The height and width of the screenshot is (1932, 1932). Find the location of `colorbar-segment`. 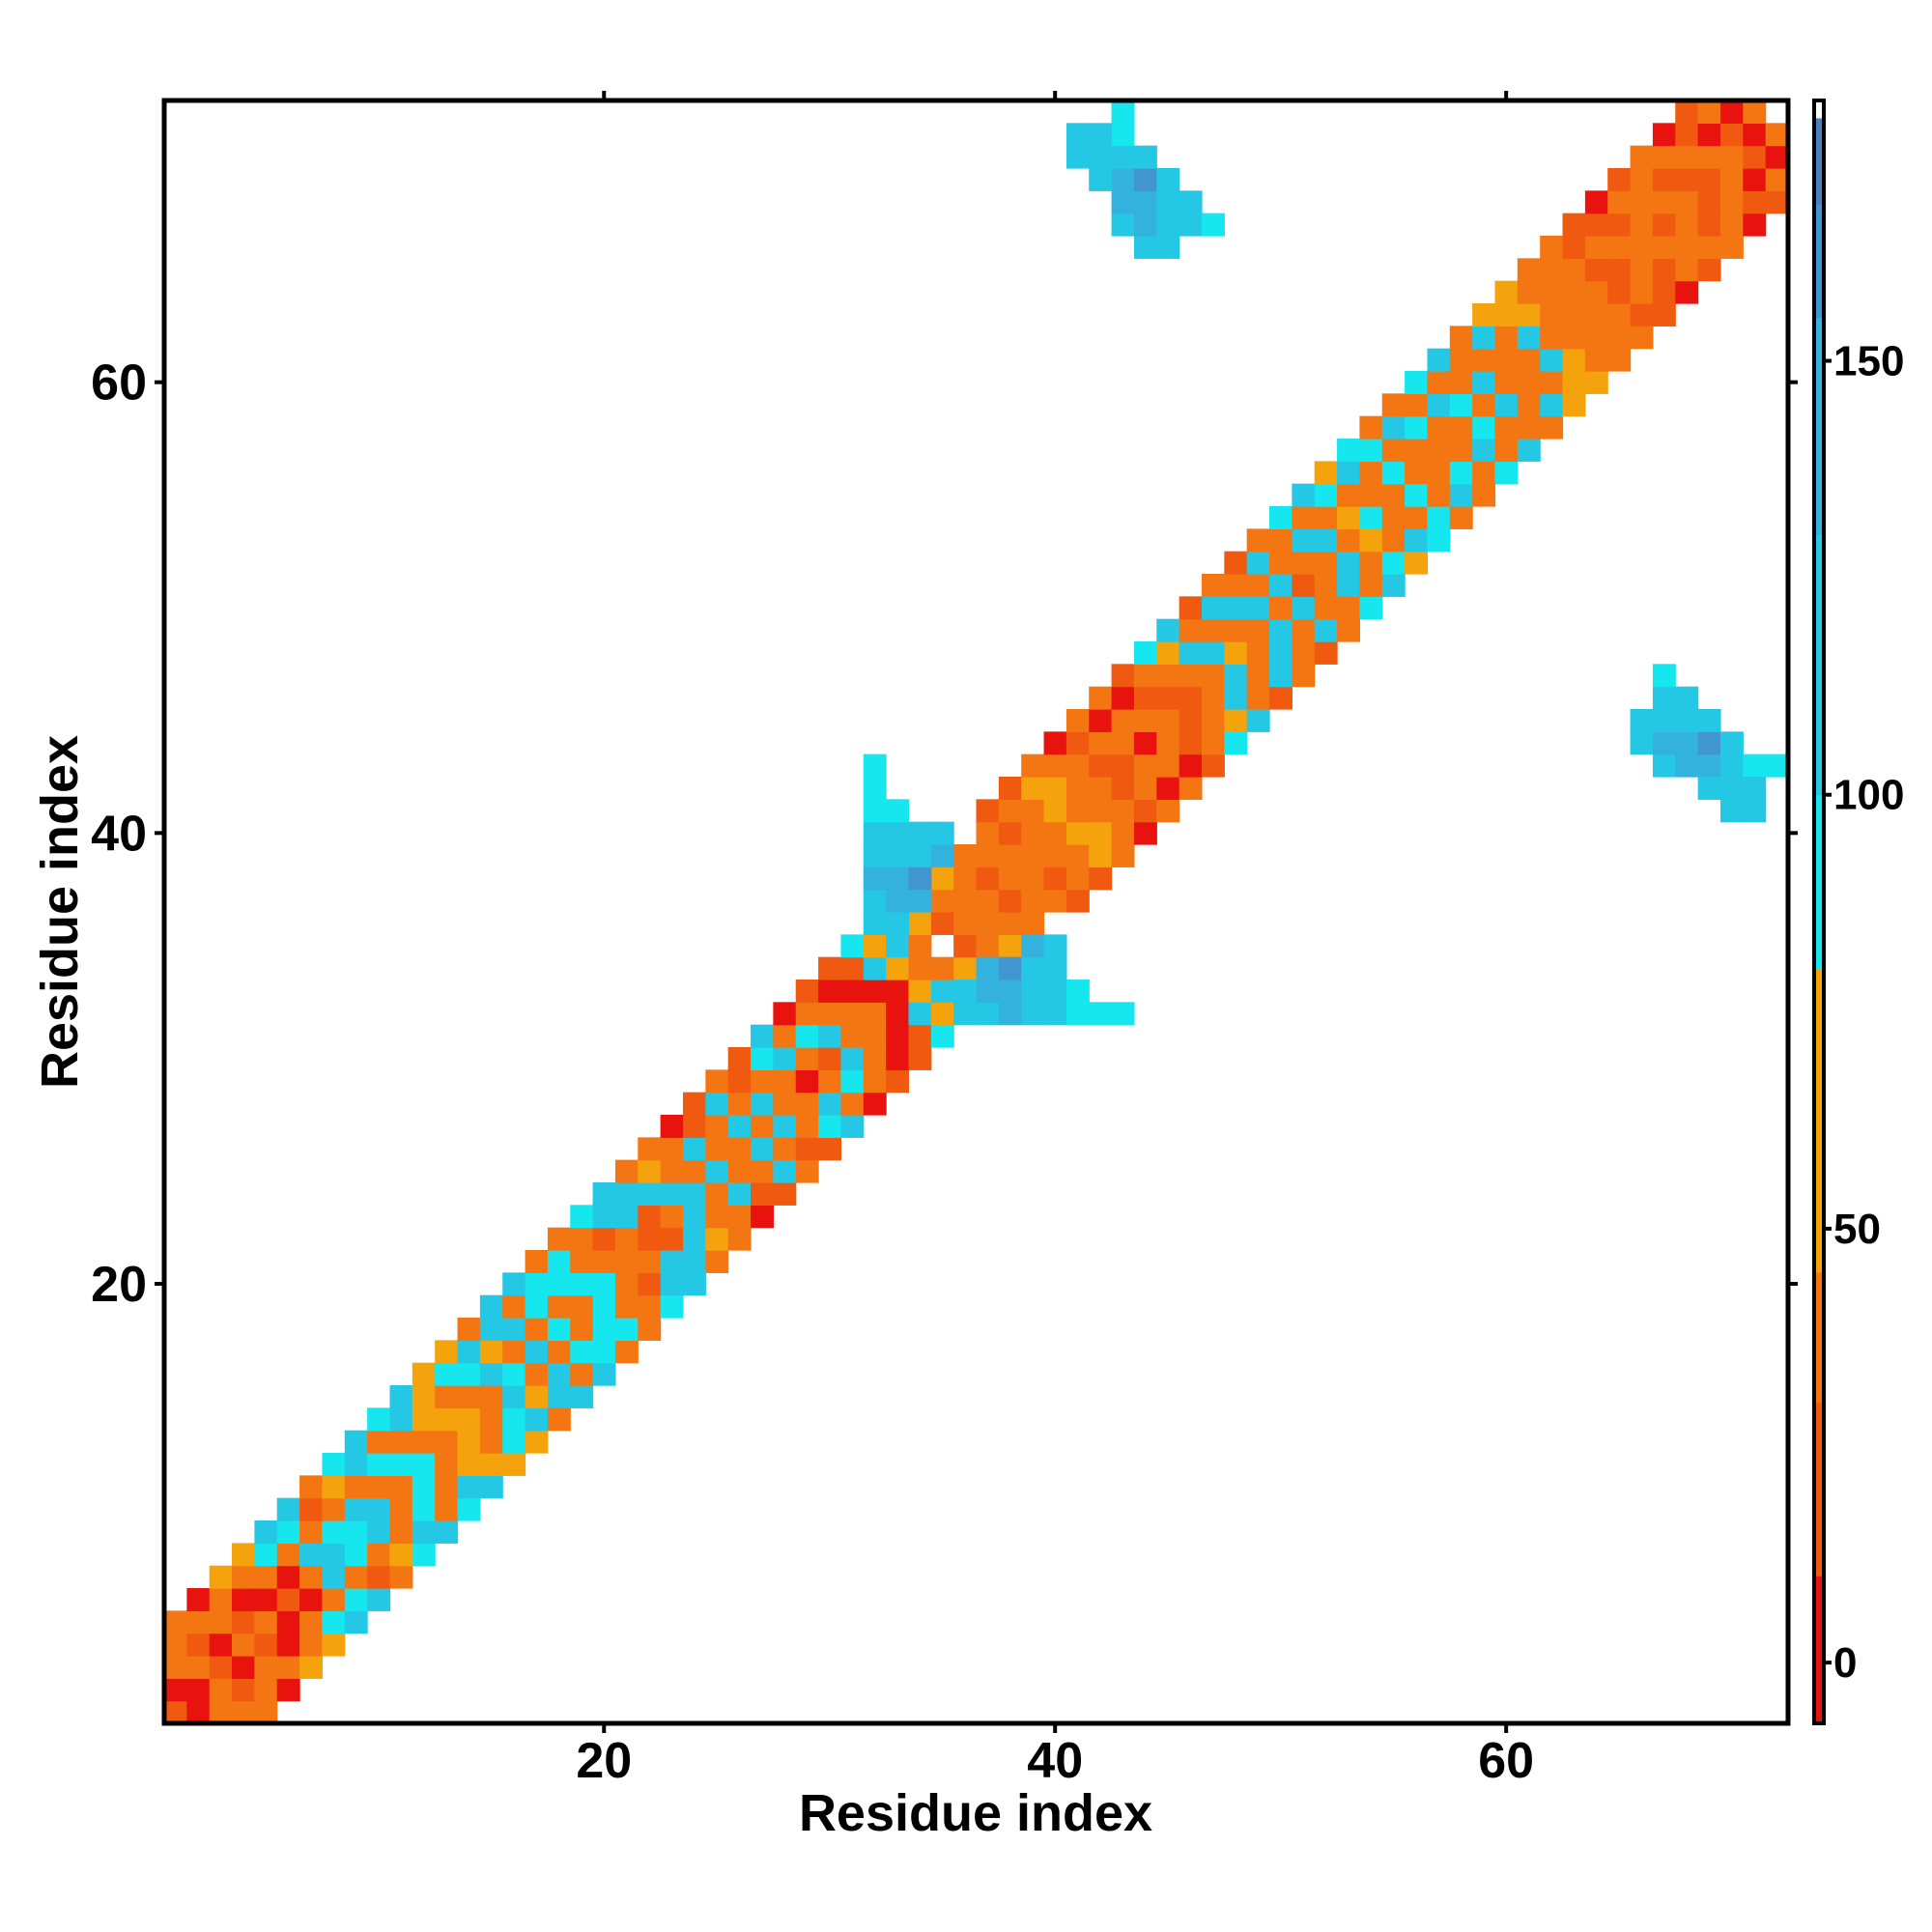

colorbar-segment is located at coordinates (1819, 1489).